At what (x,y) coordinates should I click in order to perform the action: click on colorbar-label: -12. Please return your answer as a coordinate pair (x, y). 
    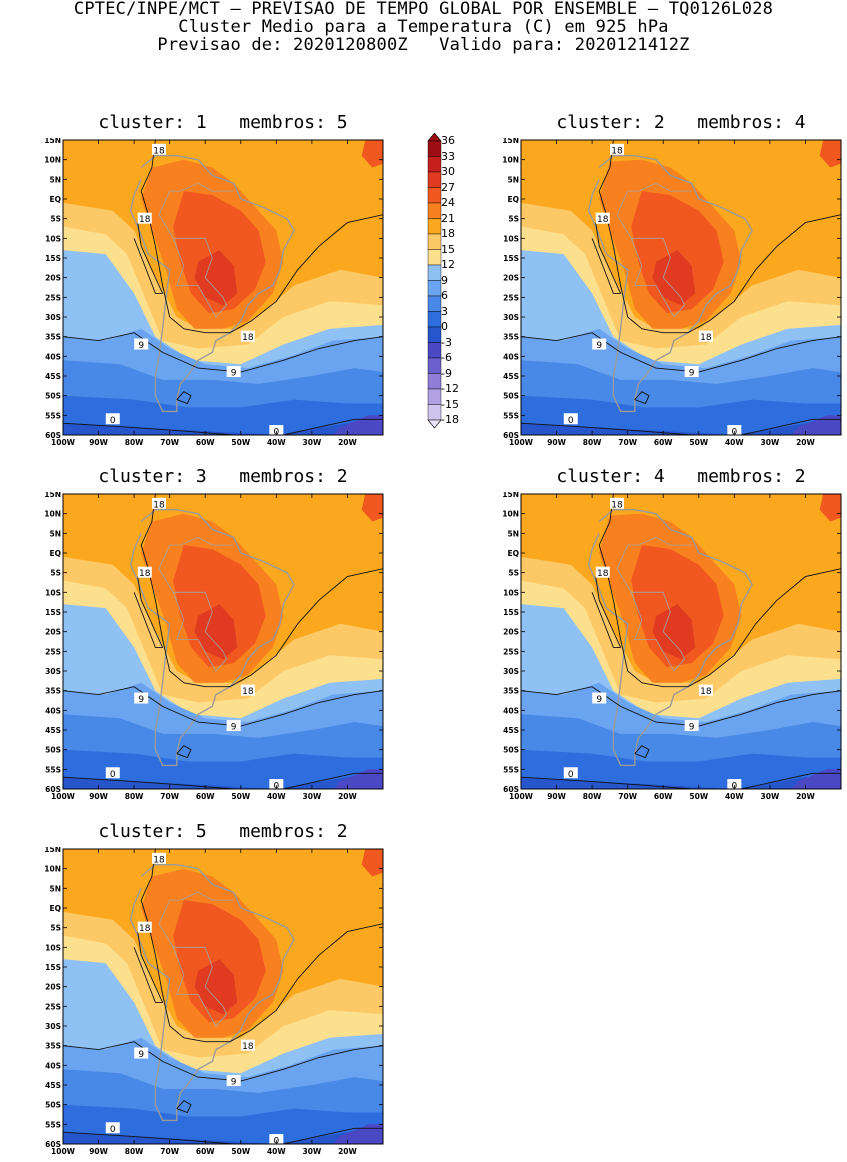
    Looking at the image, I should click on (450, 388).